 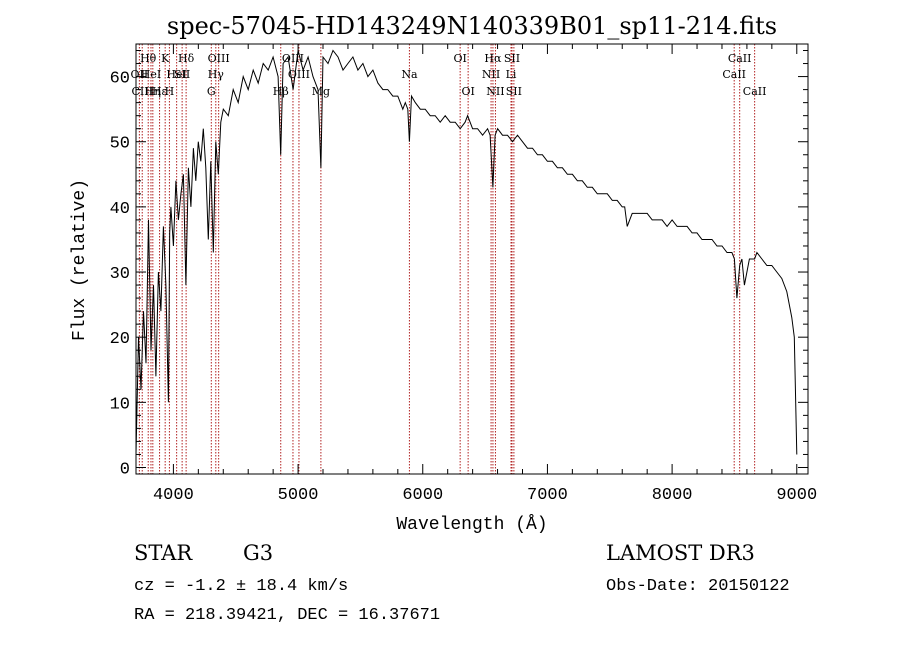 What do you see at coordinates (125, 469) in the screenshot?
I see `y-tick-label: 0` at bounding box center [125, 469].